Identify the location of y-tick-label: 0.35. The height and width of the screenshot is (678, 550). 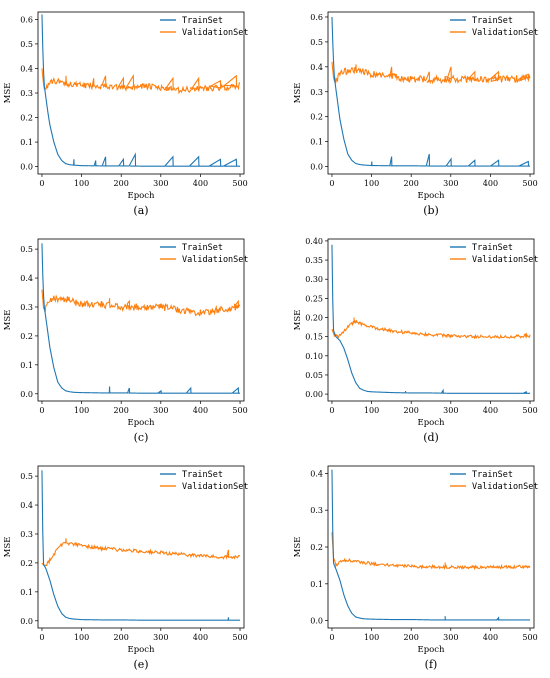
(314, 260).